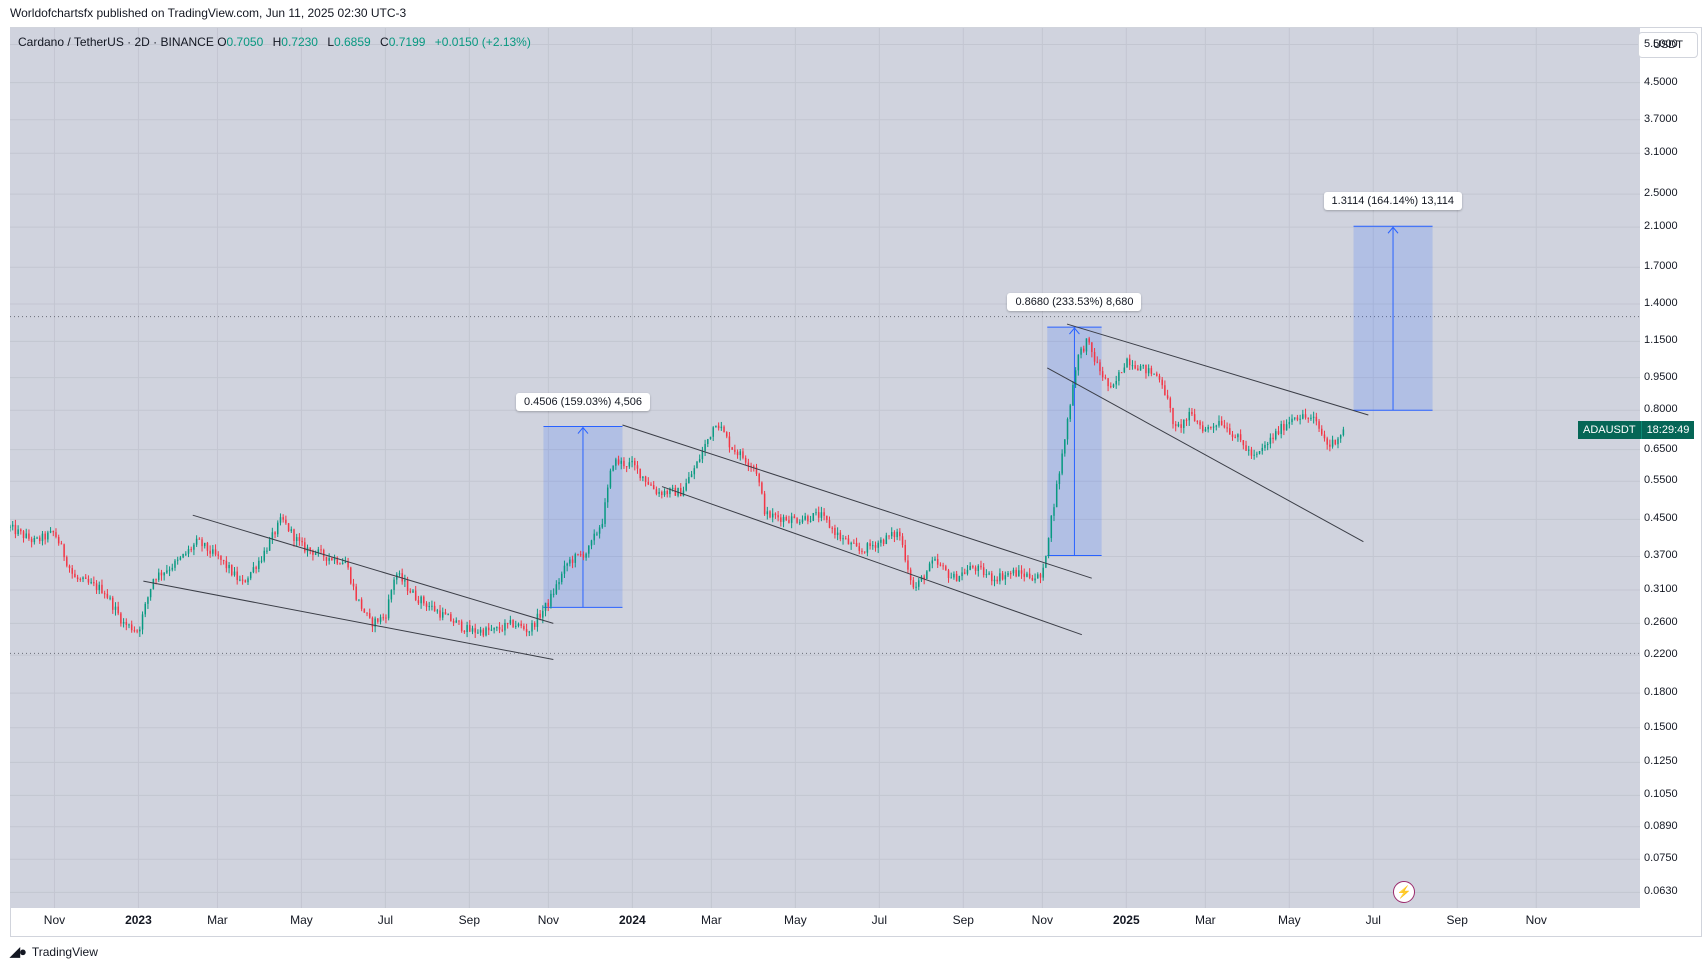 This screenshot has width=1708, height=968. What do you see at coordinates (64, 952) in the screenshot?
I see `brand-name: TradingView` at bounding box center [64, 952].